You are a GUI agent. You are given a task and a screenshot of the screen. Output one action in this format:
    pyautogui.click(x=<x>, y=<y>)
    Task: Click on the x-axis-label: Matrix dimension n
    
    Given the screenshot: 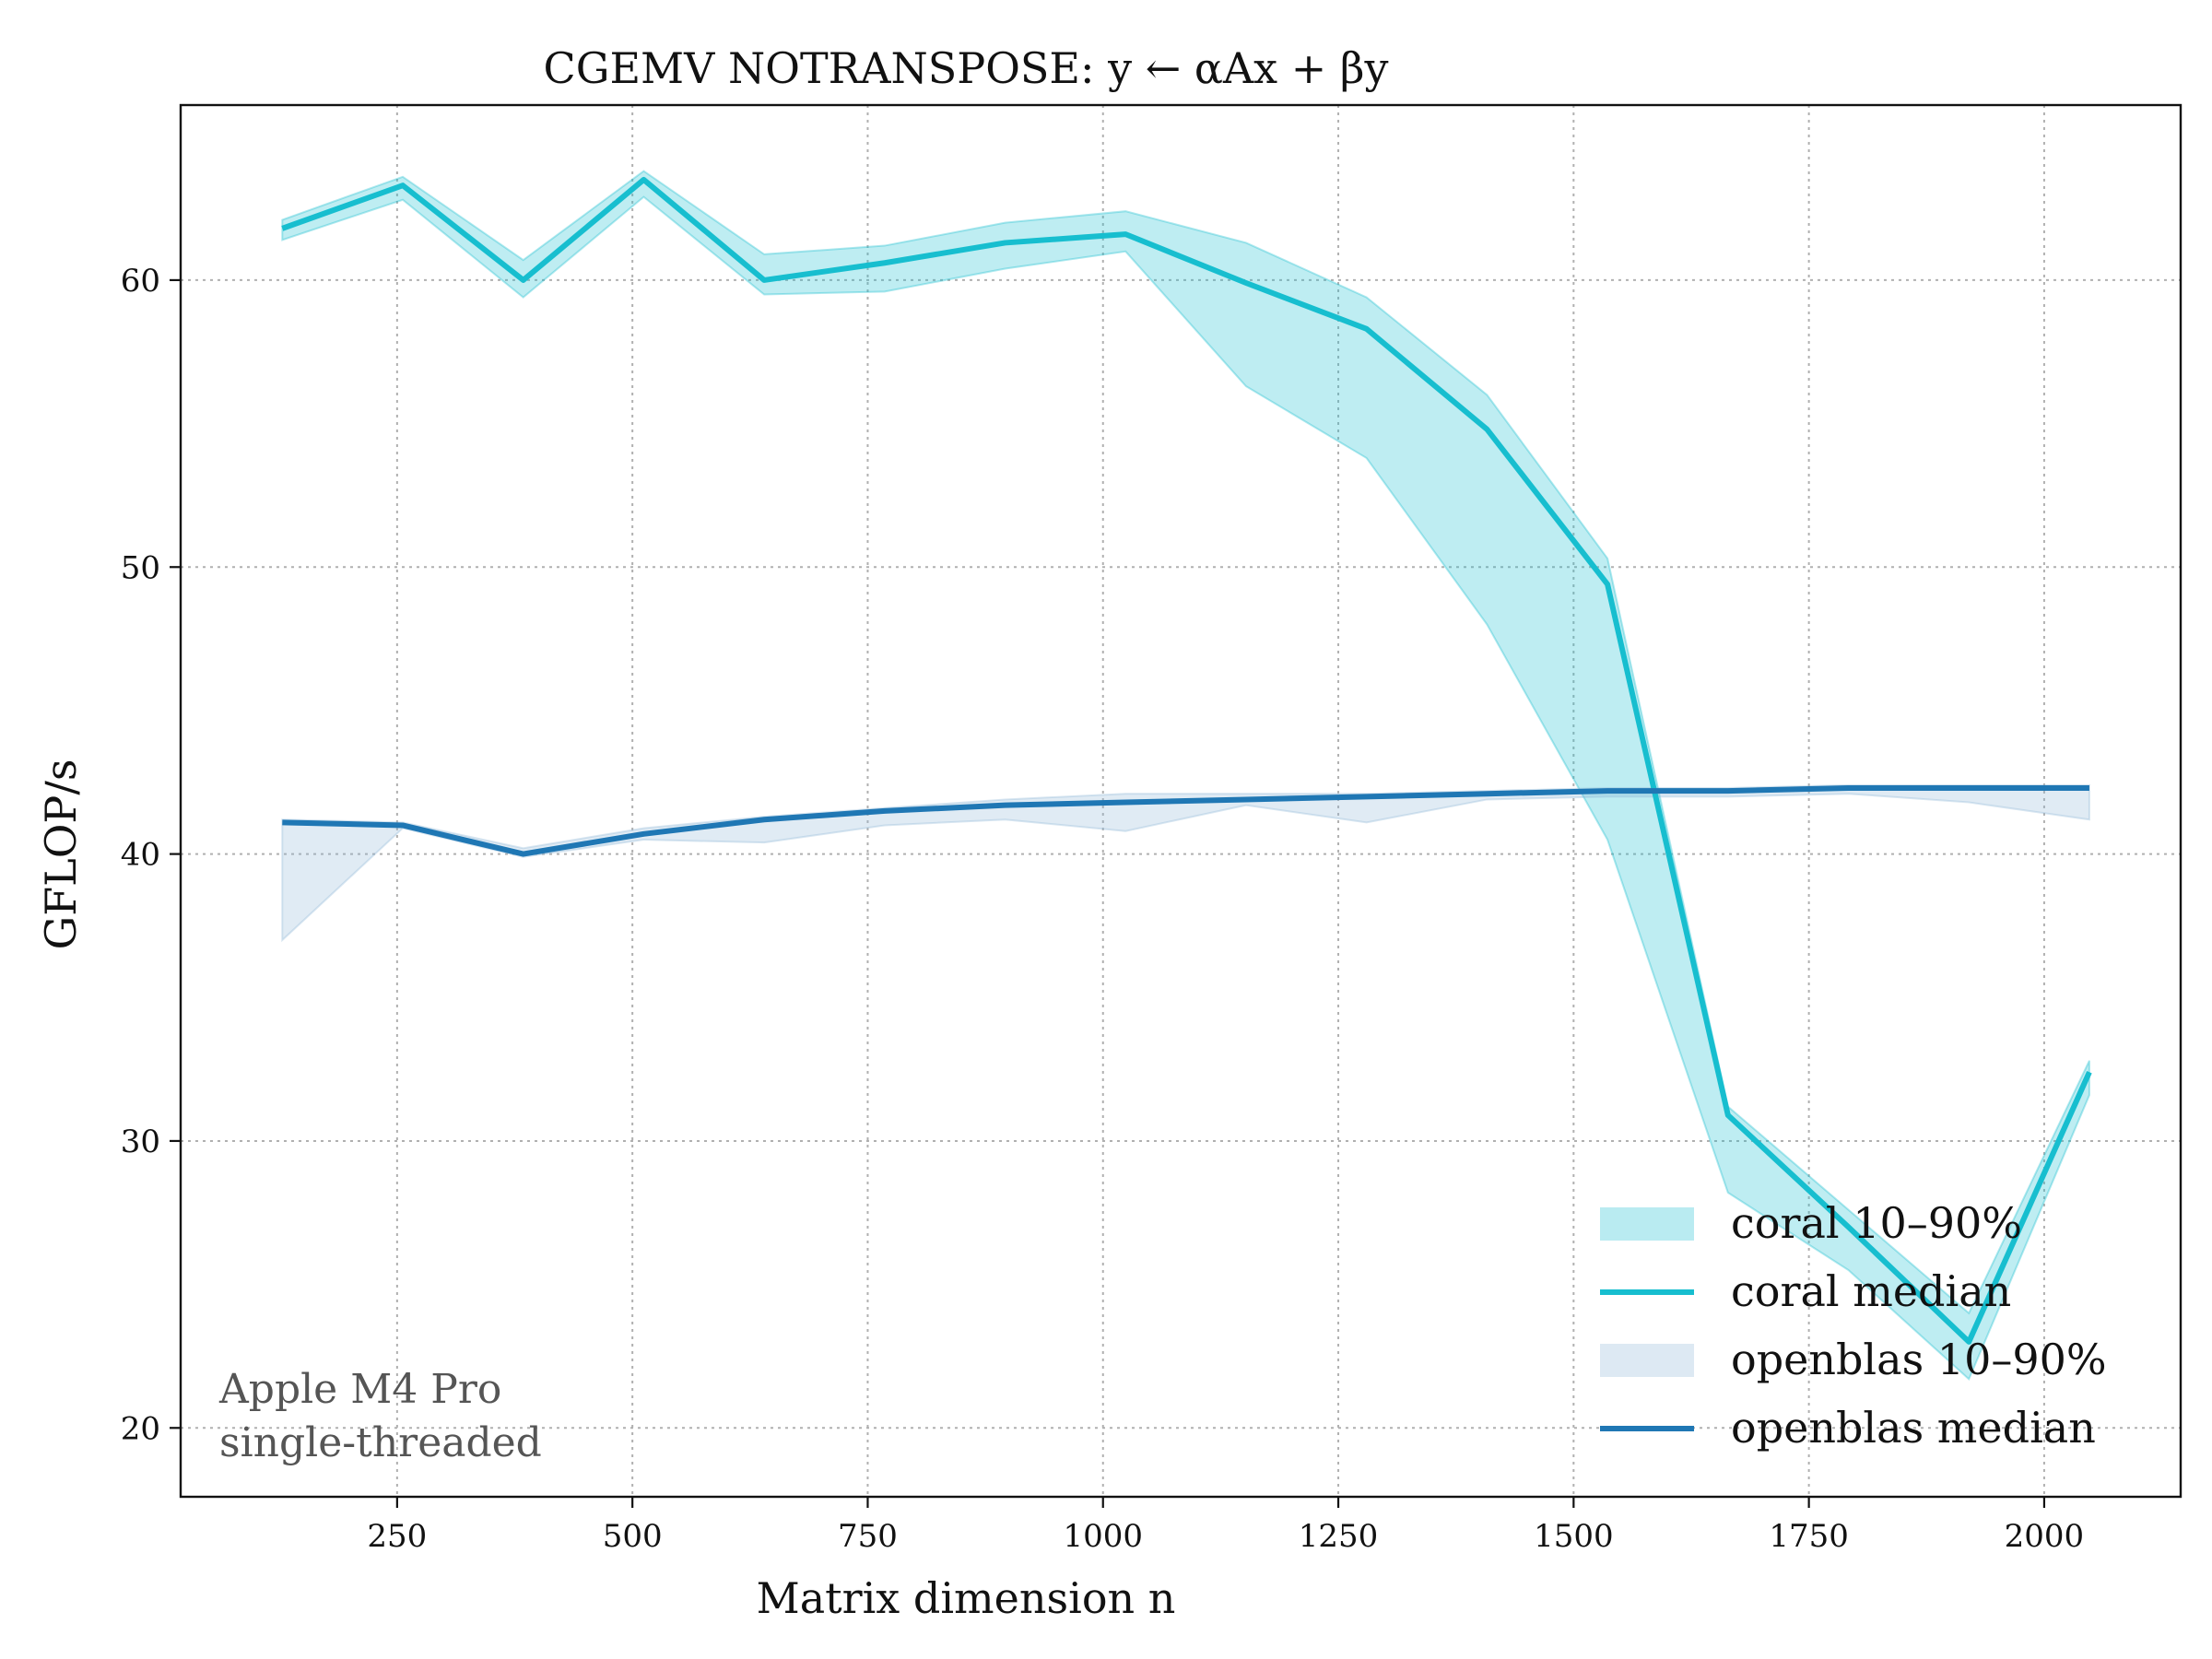 What is the action you would take?
    pyautogui.click(x=966, y=1598)
    